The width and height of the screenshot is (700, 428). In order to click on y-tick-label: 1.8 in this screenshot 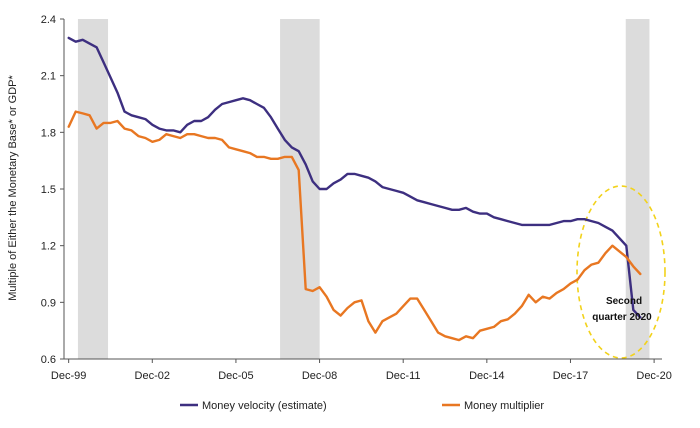, I will do `click(48, 133)`.